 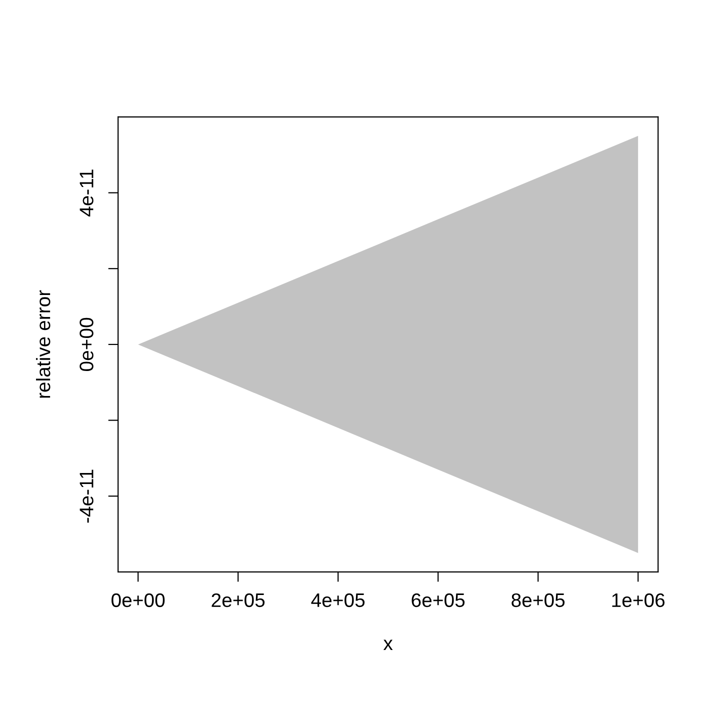 I want to click on x-tick-label: 0e+00, so click(x=138, y=600).